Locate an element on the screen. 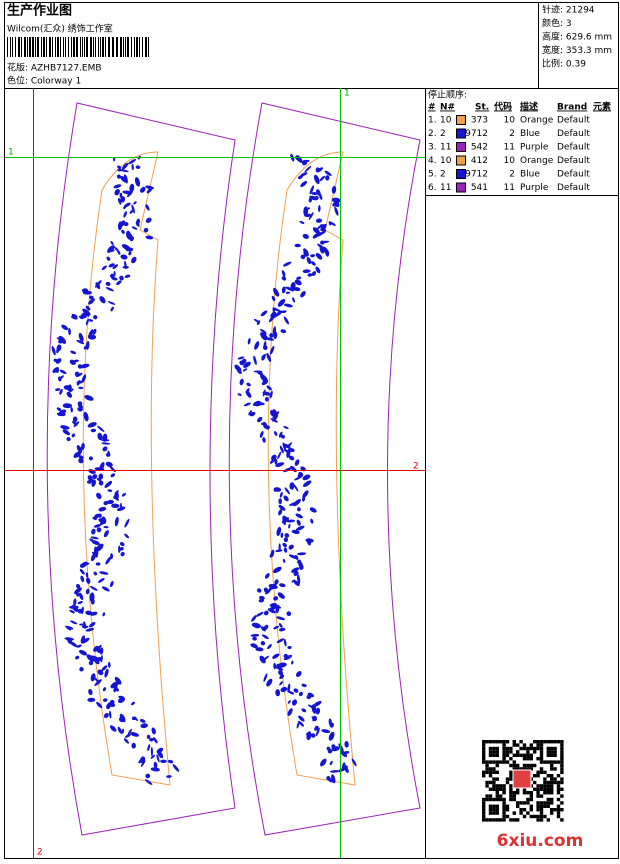  cell: 3. is located at coordinates (432, 148).